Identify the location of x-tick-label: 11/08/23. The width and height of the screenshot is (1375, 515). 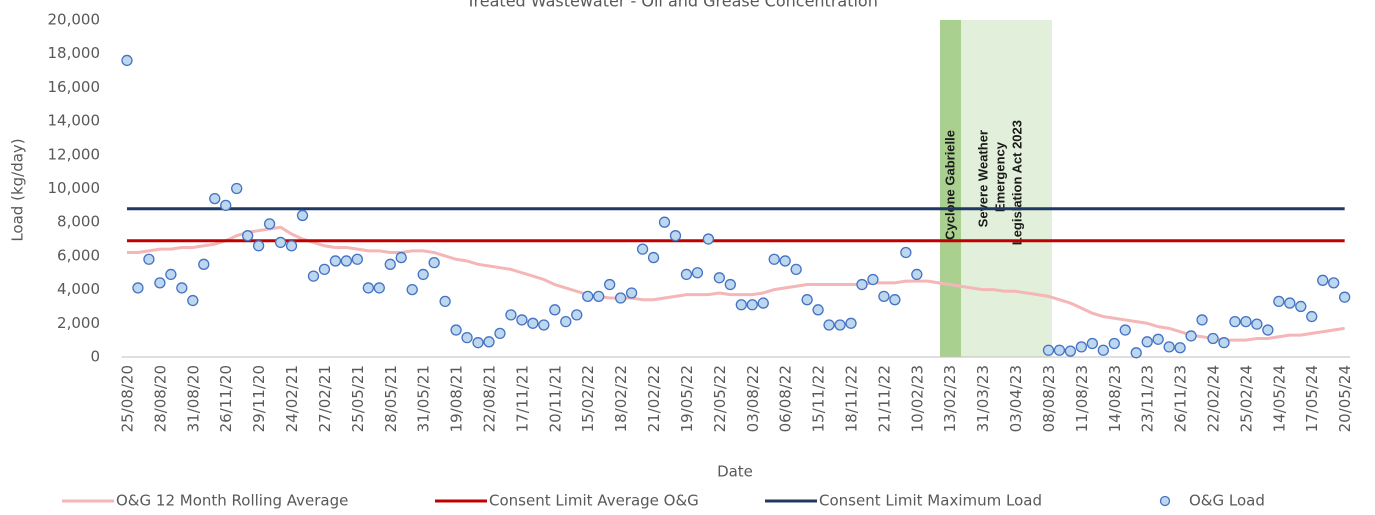
(1082, 398).